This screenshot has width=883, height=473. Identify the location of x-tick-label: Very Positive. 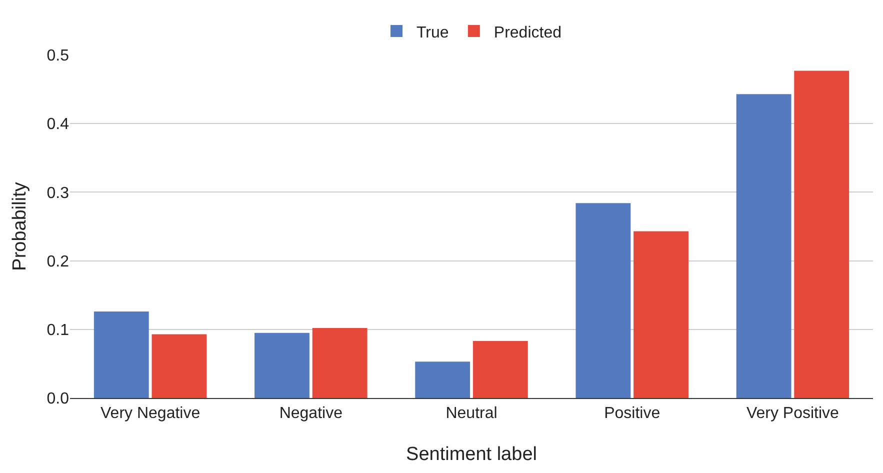
(793, 413).